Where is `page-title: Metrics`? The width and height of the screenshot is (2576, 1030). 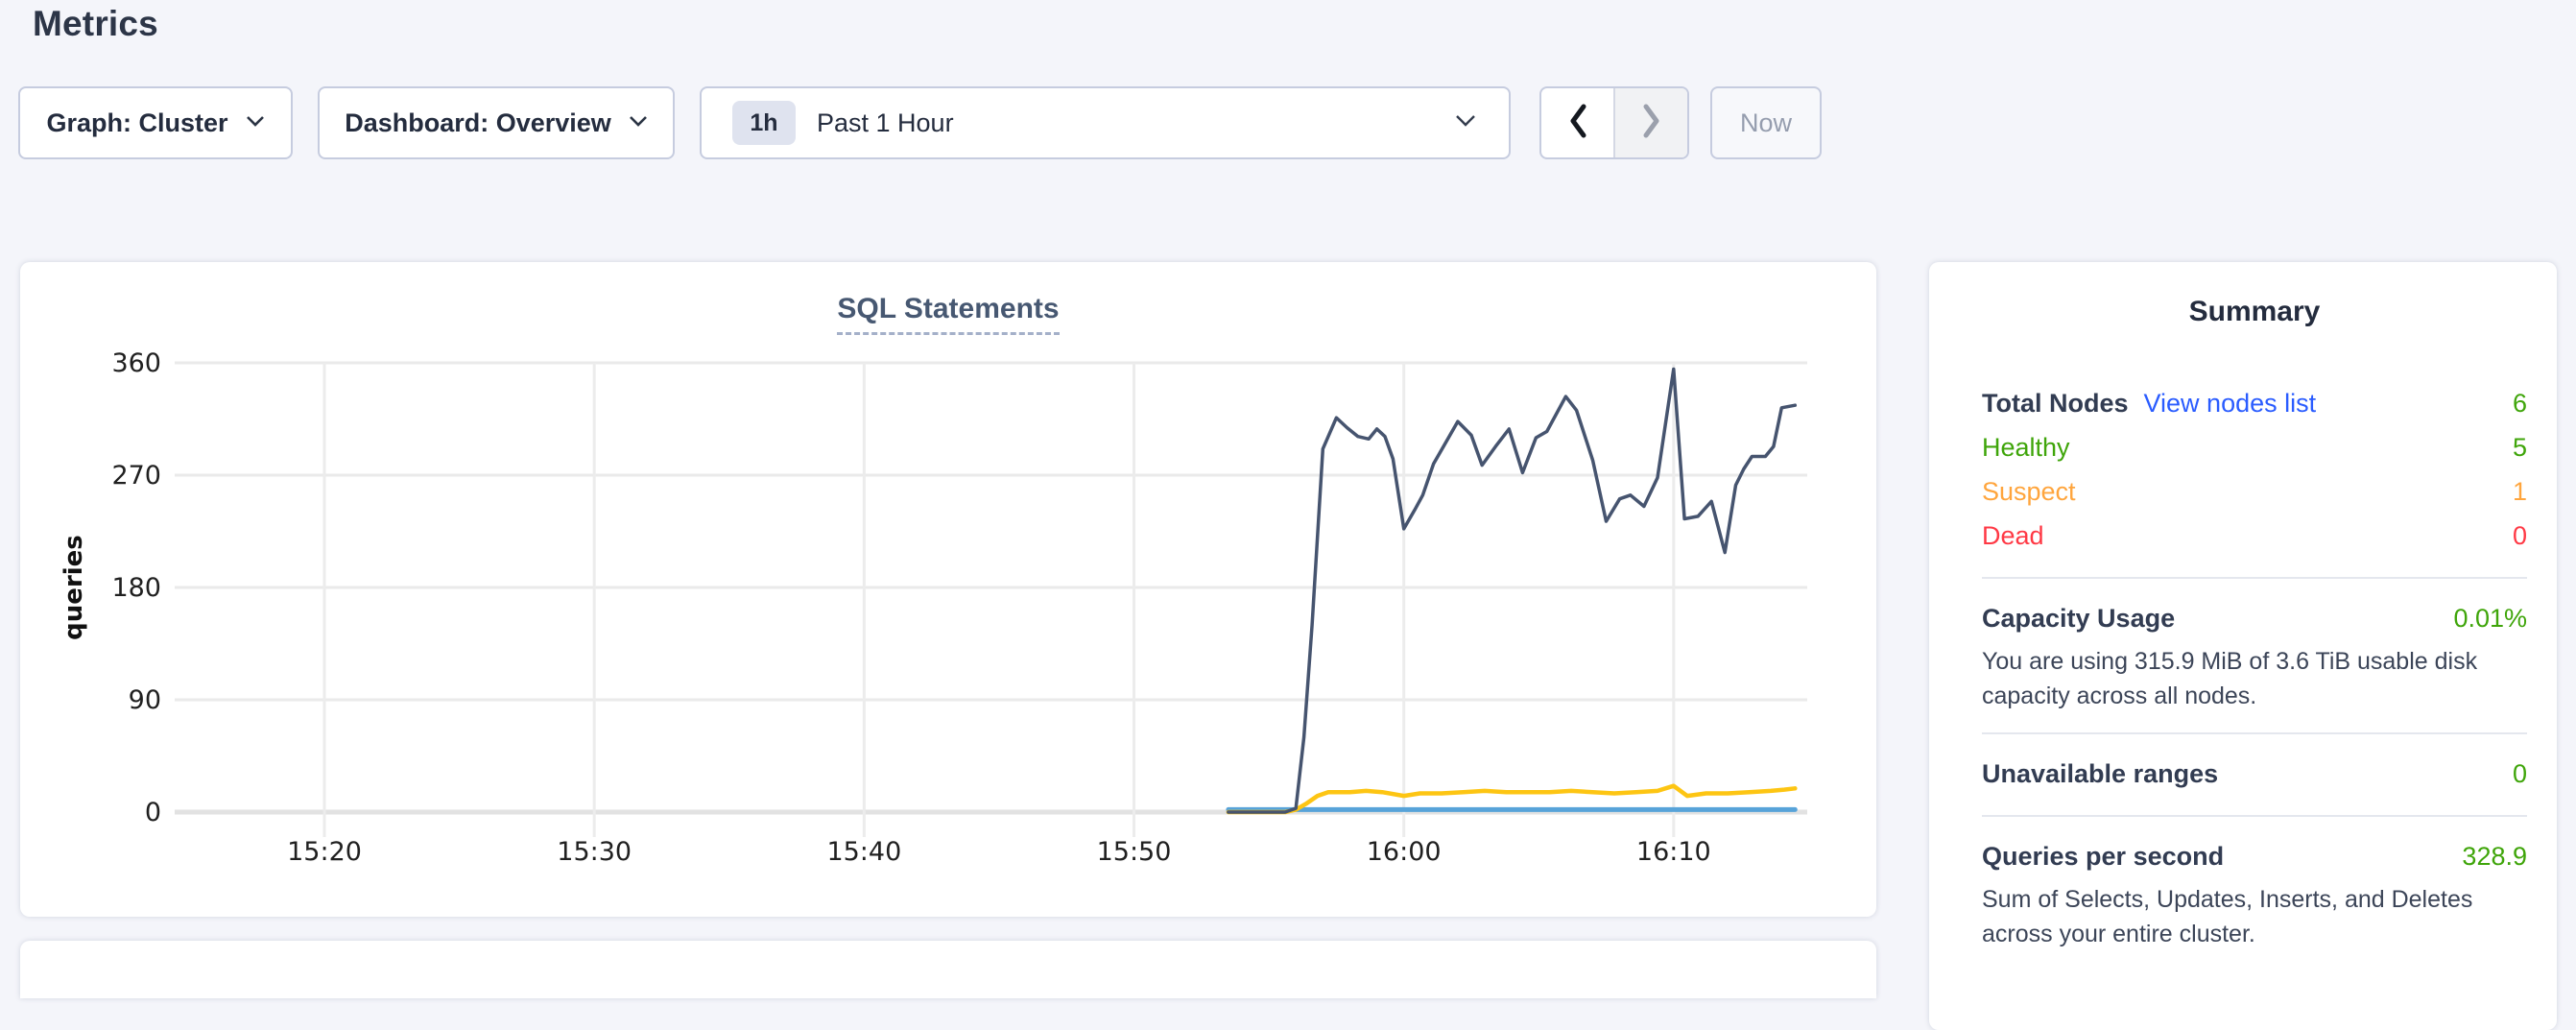 page-title: Metrics is located at coordinates (95, 23).